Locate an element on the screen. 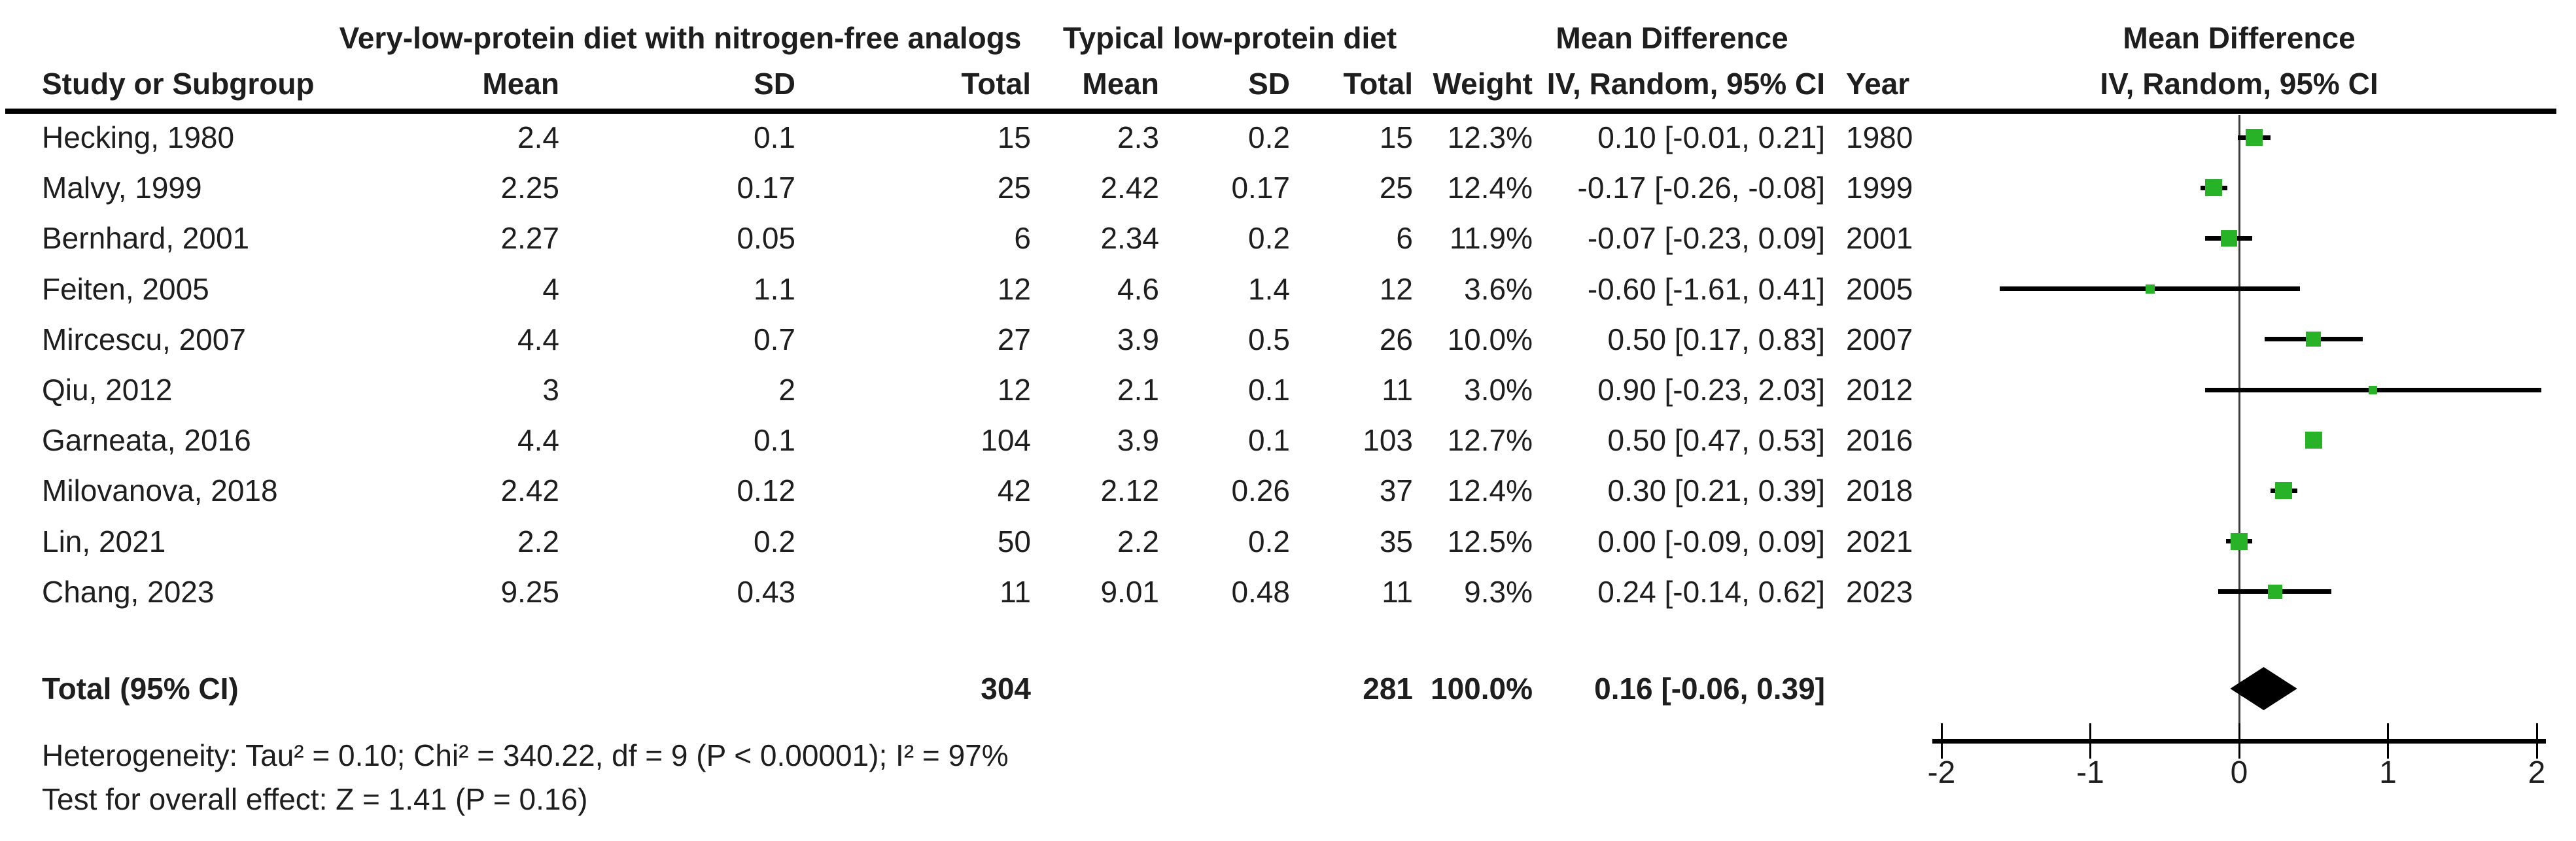 The image size is (2576, 841). cell-mean2: 2.3 is located at coordinates (1138, 137).